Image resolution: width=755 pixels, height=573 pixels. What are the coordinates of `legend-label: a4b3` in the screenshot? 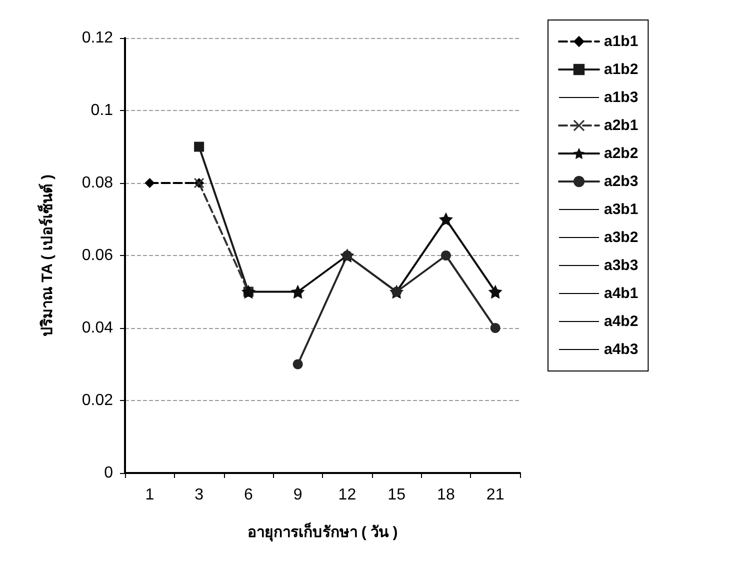 It's located at (621, 349).